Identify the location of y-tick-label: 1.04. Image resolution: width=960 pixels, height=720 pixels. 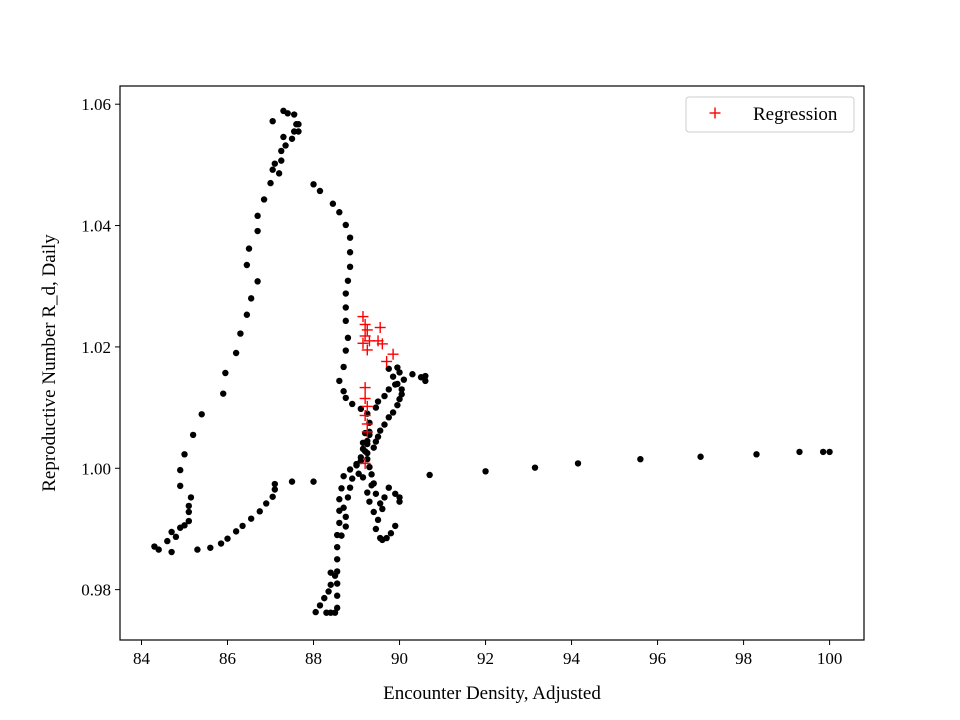
(96, 226).